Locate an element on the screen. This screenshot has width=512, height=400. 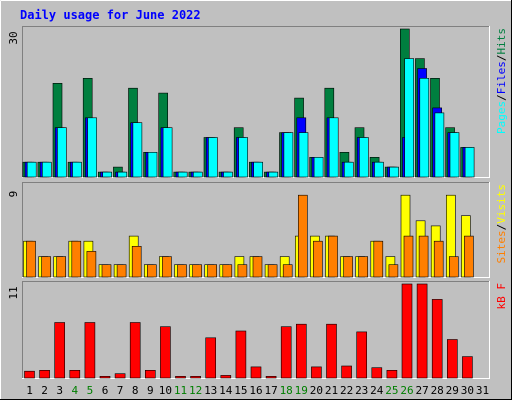
x-tick-label-day-31: 31 is located at coordinates (482, 390).